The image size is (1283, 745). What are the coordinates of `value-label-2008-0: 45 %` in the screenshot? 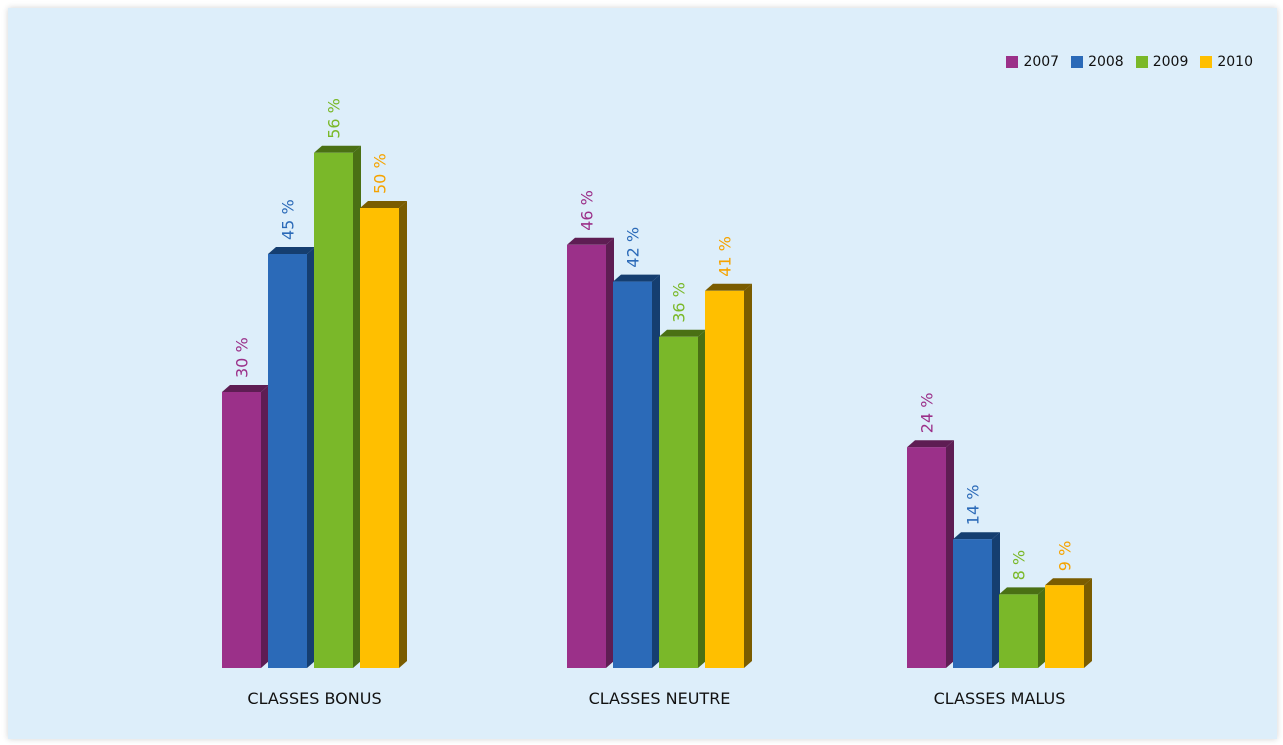 It's located at (288, 219).